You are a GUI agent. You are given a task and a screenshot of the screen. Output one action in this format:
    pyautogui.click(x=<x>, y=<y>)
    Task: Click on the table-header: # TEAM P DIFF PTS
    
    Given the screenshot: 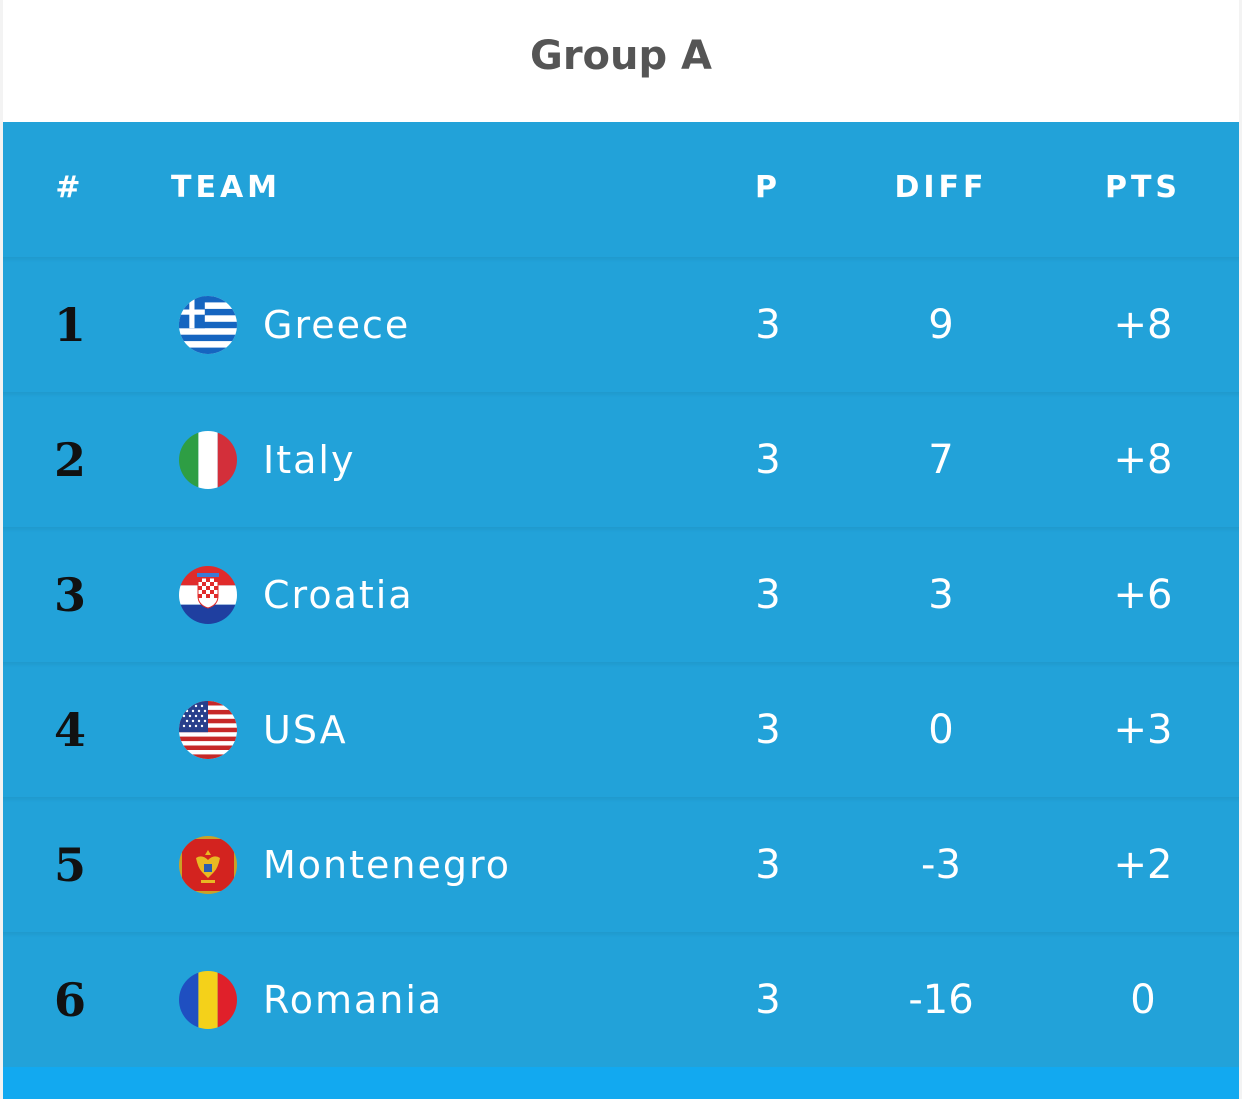 What is the action you would take?
    pyautogui.click(x=621, y=189)
    